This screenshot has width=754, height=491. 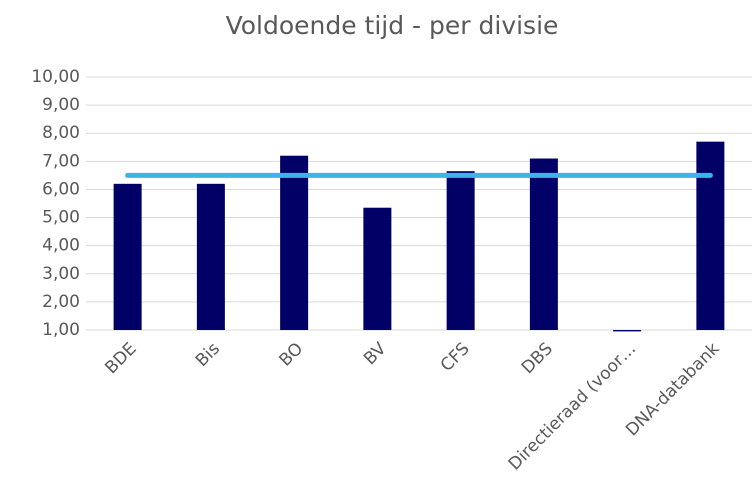 What do you see at coordinates (120, 358) in the screenshot?
I see `x-tick-label: BDE` at bounding box center [120, 358].